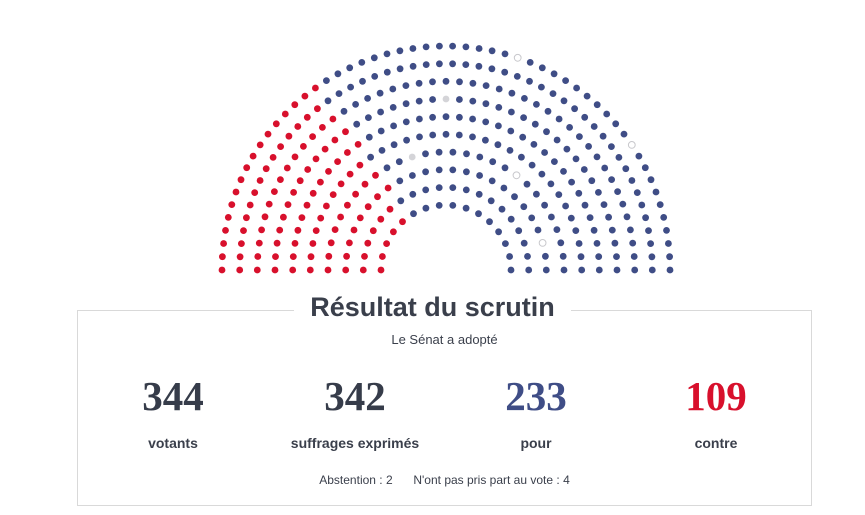 The width and height of the screenshot is (865, 515). I want to click on exprimes-label: suffrages exprimés, so click(355, 443).